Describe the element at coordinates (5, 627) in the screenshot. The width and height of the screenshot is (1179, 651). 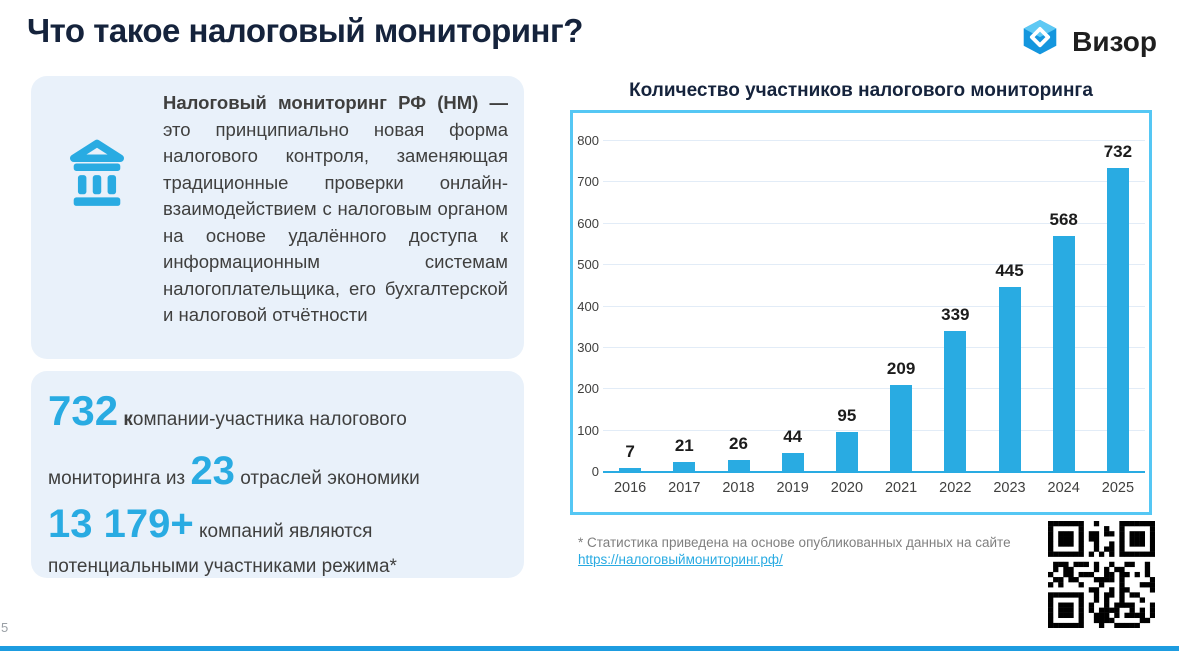
I see `page-number: 5` at that location.